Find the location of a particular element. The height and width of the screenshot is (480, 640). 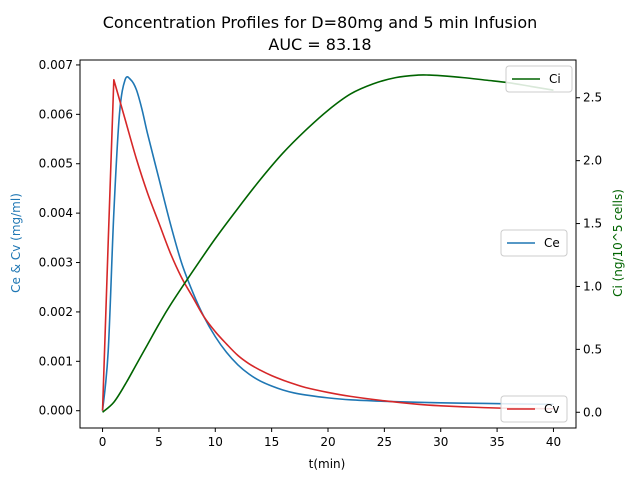

y-axis-left-label: Ce & Cv (mg/ml) is located at coordinates (16, 243).